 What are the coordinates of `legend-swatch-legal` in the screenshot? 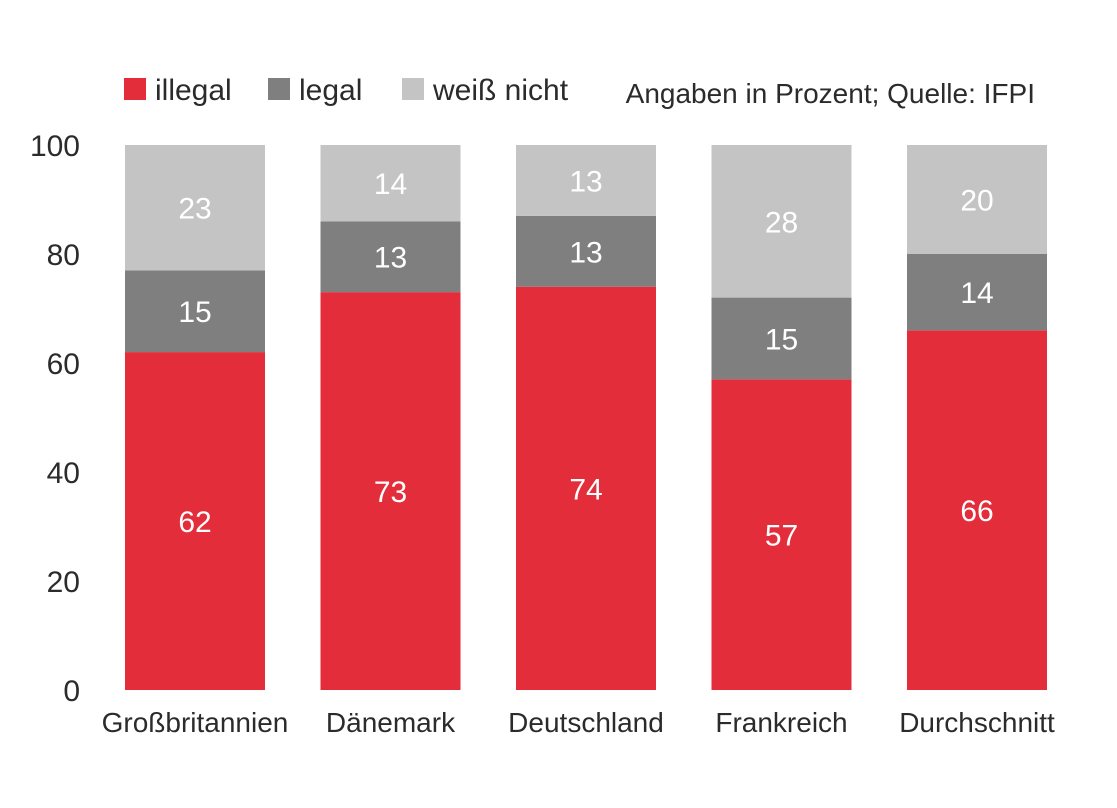 It's located at (279, 89).